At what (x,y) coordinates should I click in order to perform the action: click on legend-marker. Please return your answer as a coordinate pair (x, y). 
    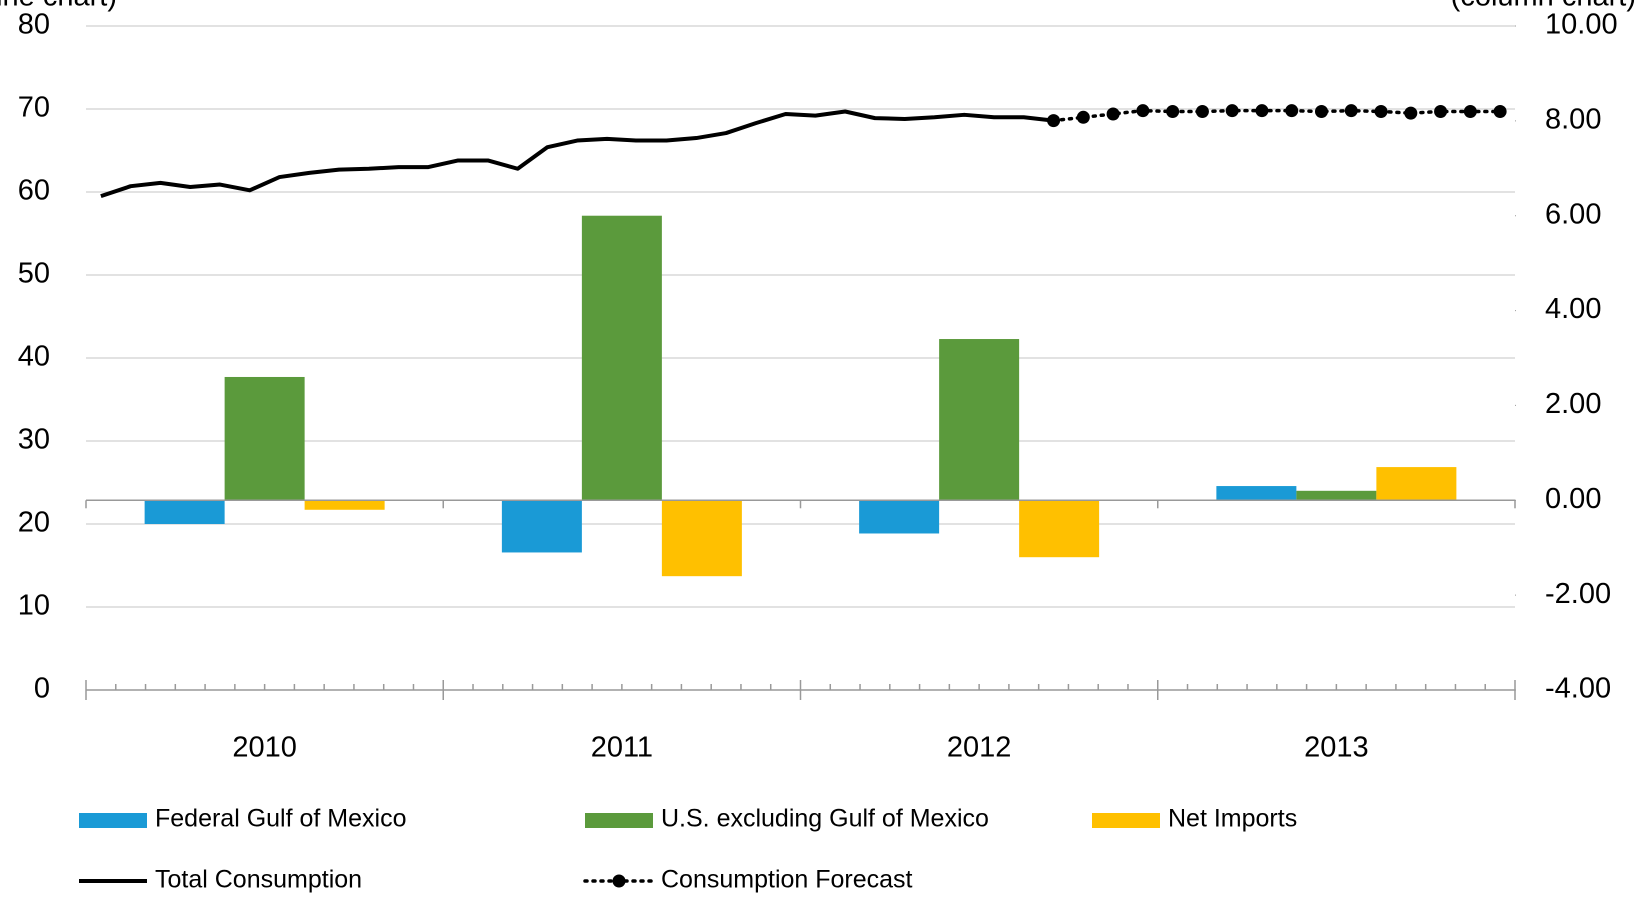
    Looking at the image, I should click on (619, 881).